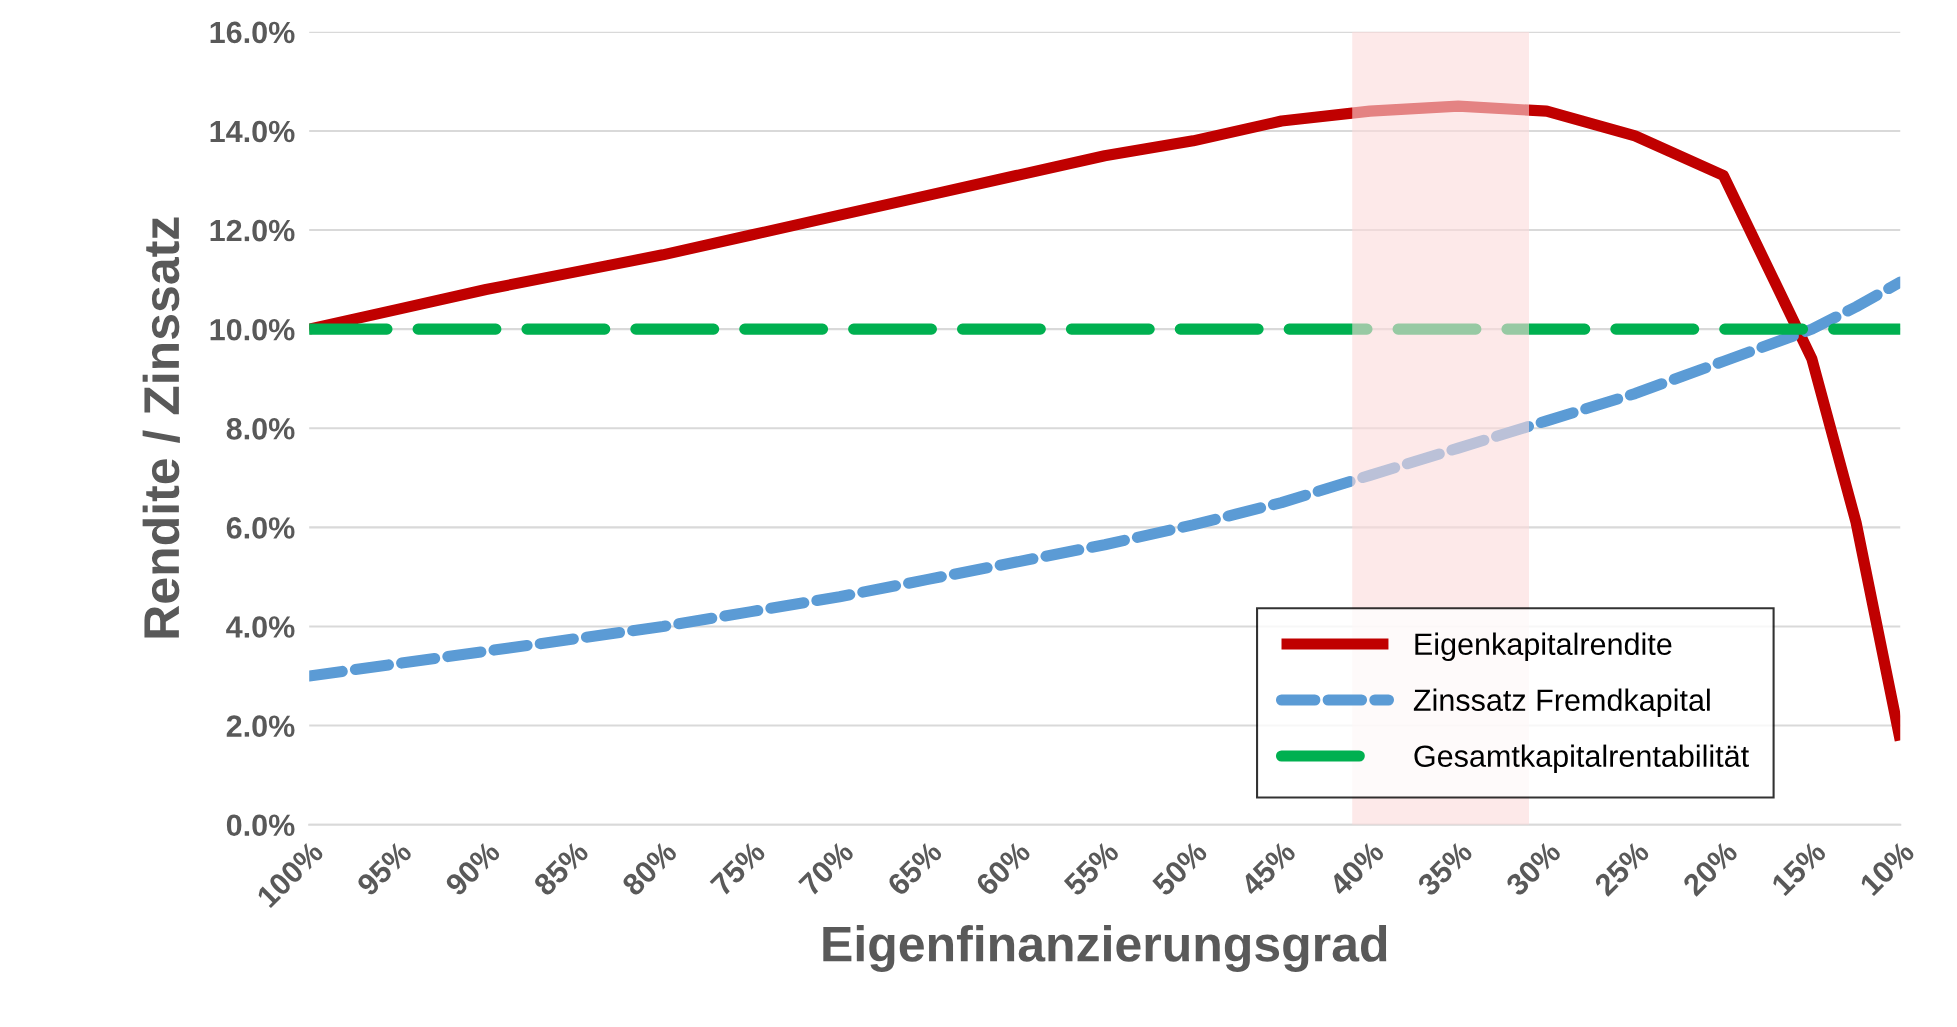  What do you see at coordinates (915, 868) in the screenshot?
I see `x-tick-label: 65%` at bounding box center [915, 868].